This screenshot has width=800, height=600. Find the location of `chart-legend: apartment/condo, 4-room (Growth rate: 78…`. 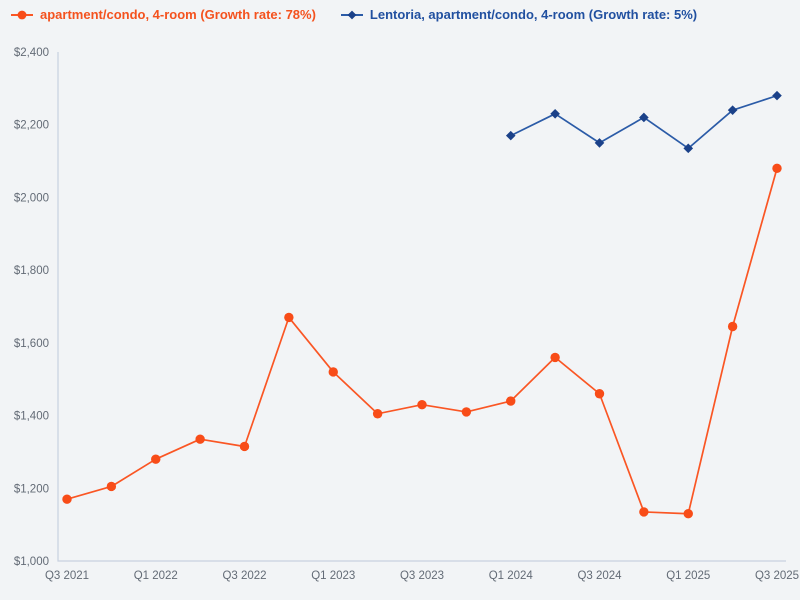

chart-legend: apartment/condo, 4-room (Growth rate: 78… is located at coordinates (353, 14).